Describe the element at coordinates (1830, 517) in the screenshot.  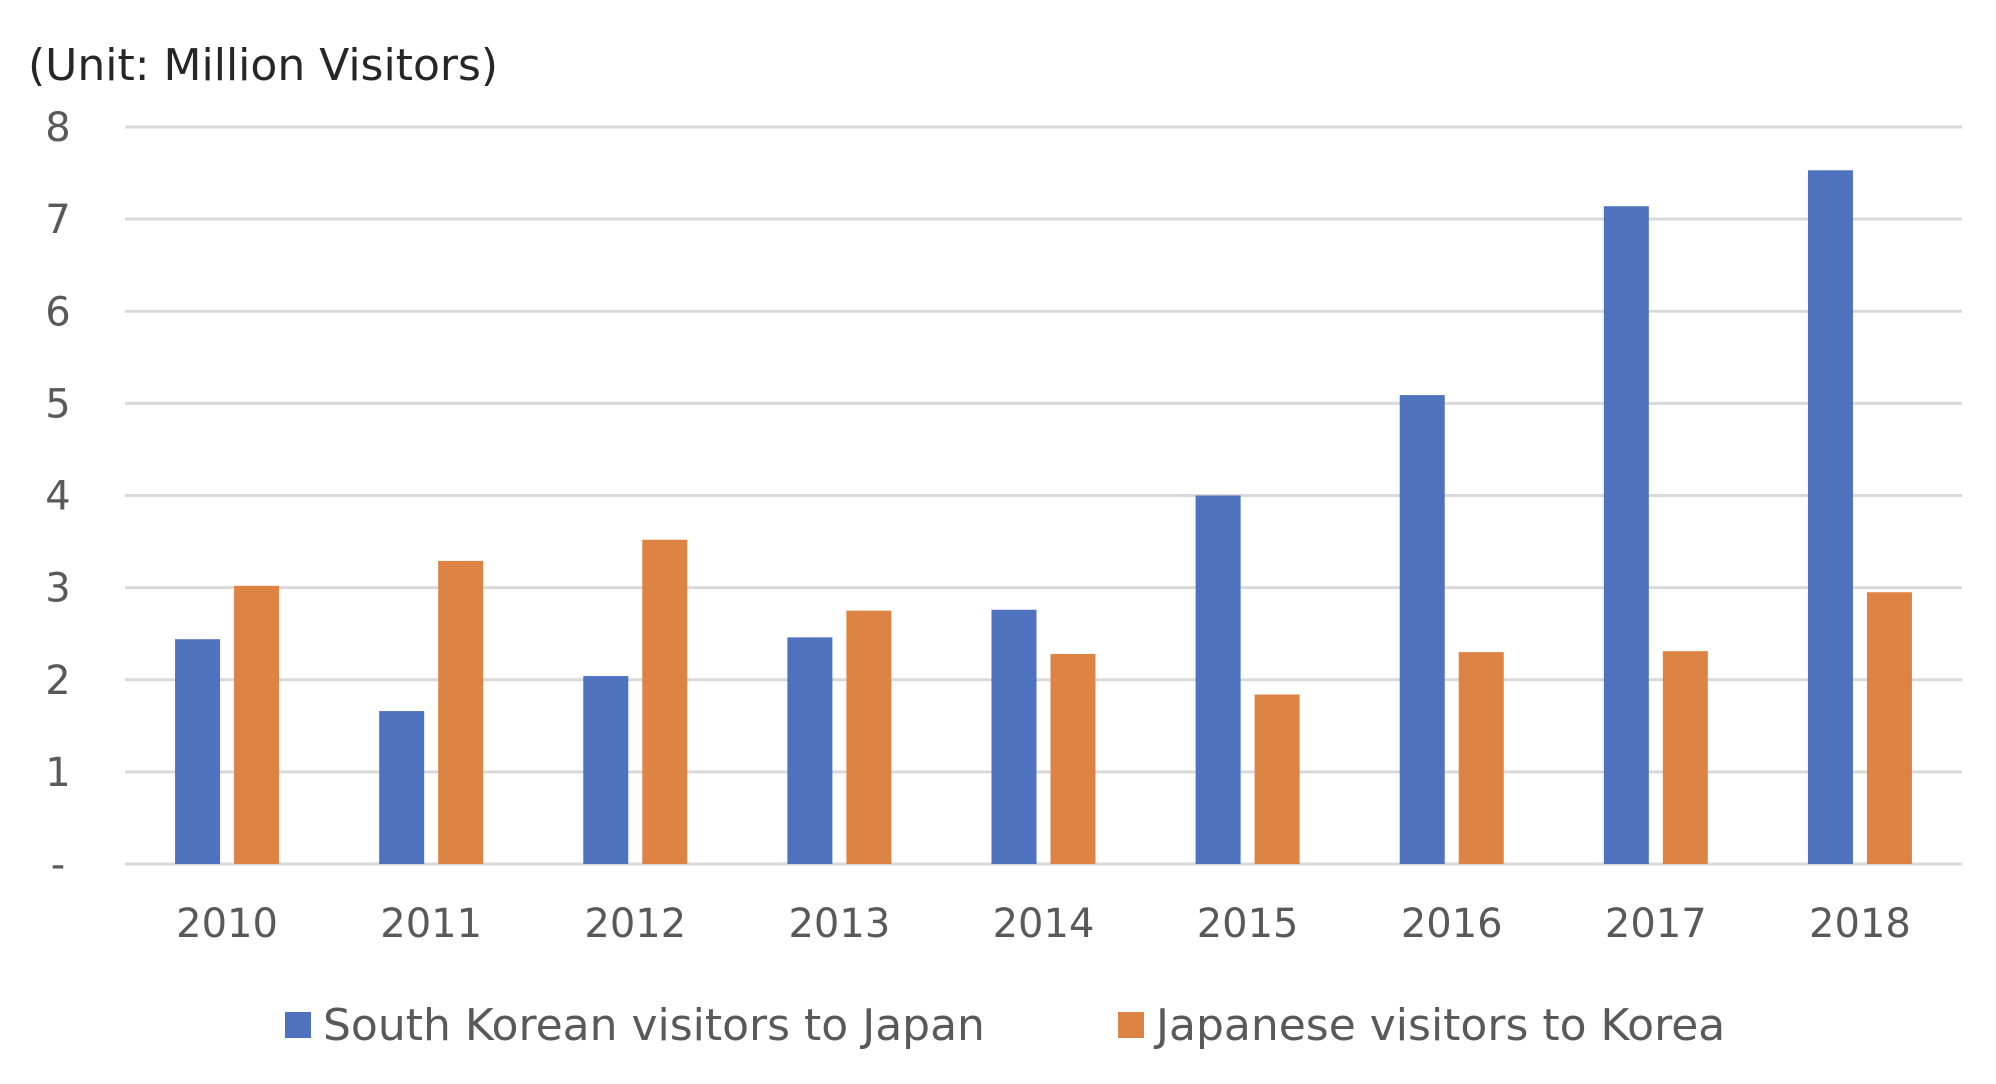
I see `bar-korean-to-japan-2018` at that location.